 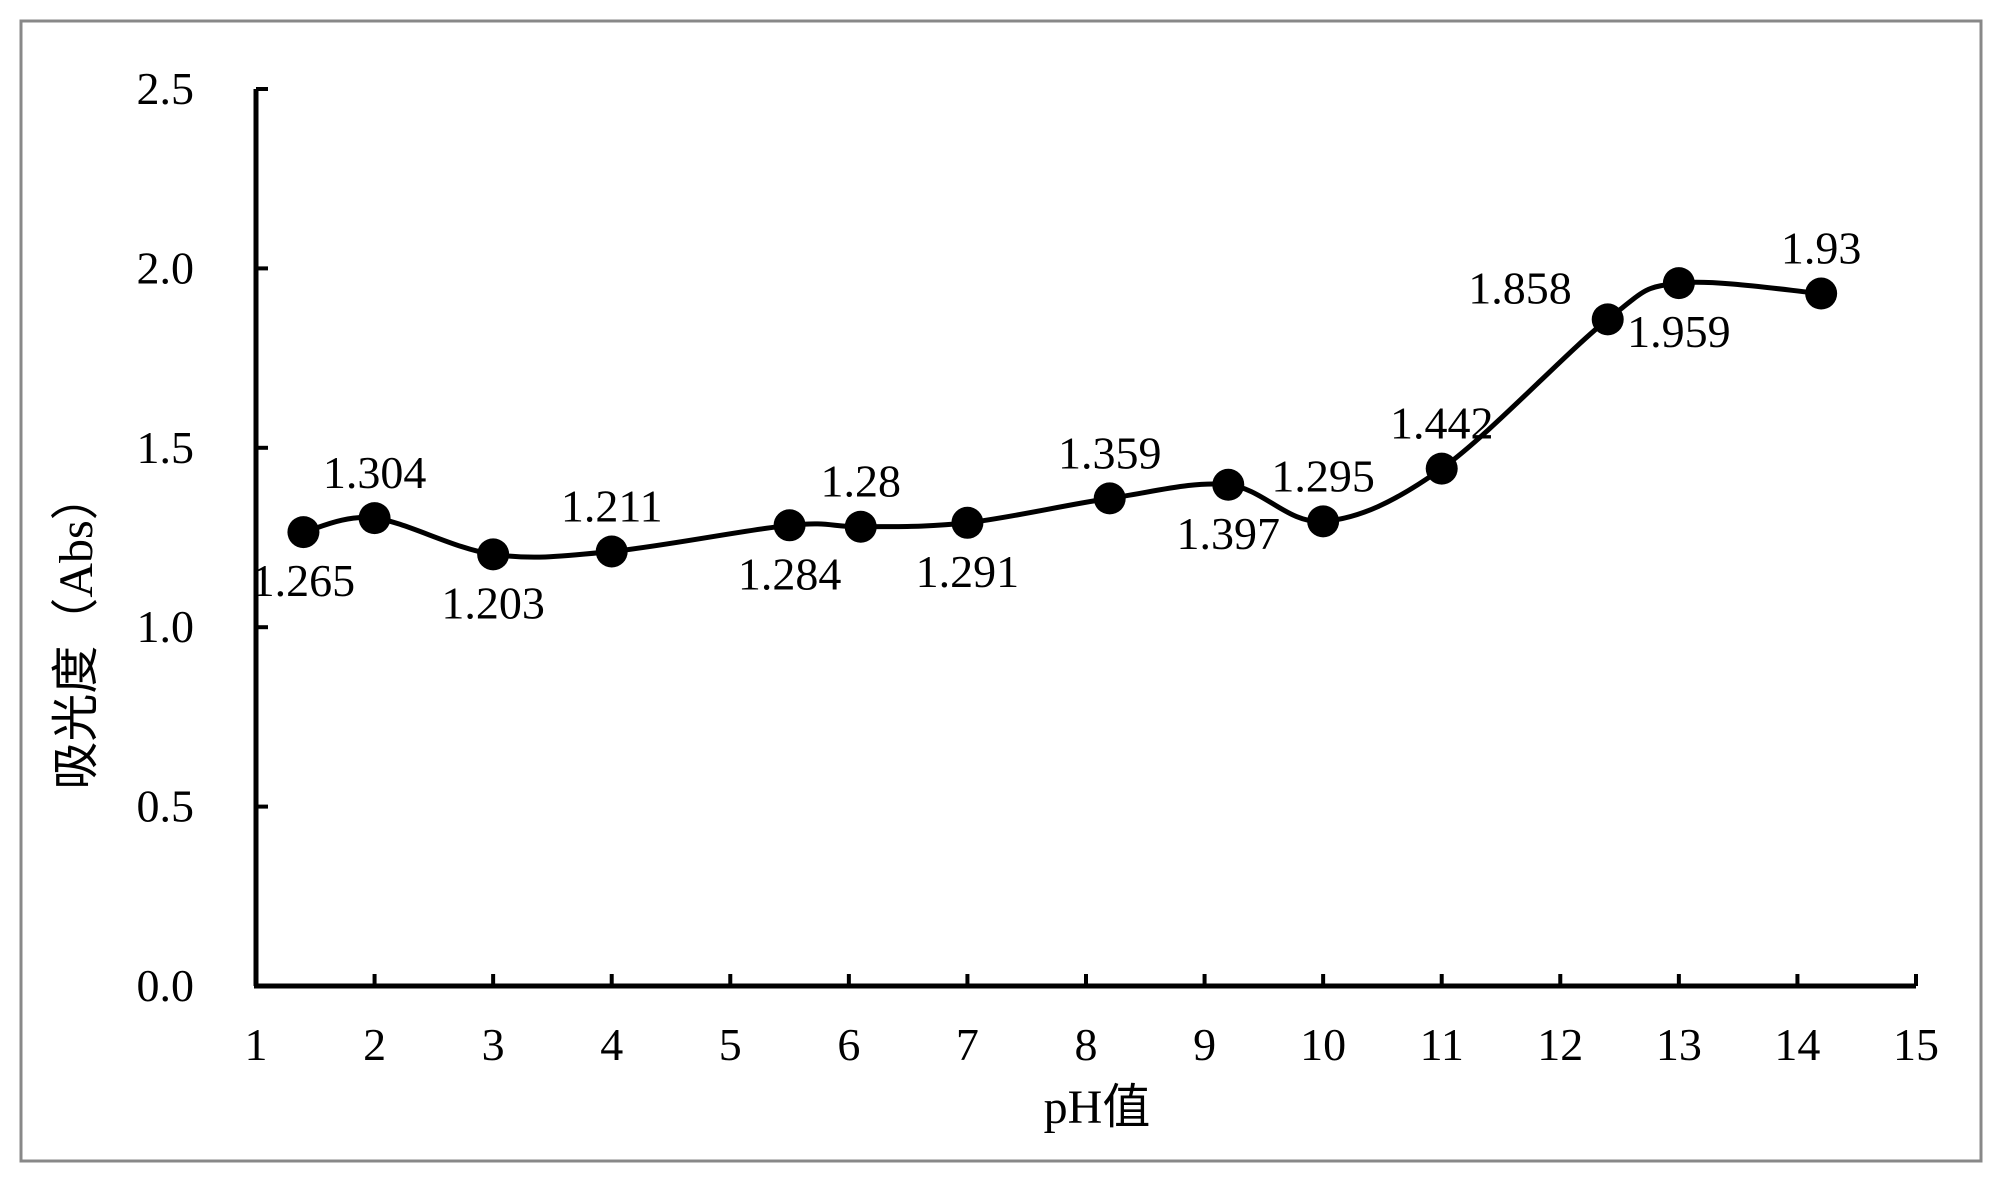 I want to click on data-label: 1.284, so click(x=790, y=573).